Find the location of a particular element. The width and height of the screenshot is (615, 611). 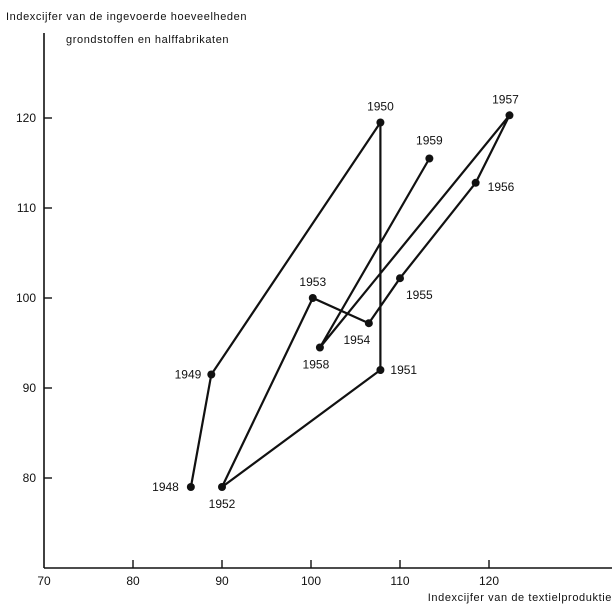

origin-tick-label: 70 is located at coordinates (44, 581).